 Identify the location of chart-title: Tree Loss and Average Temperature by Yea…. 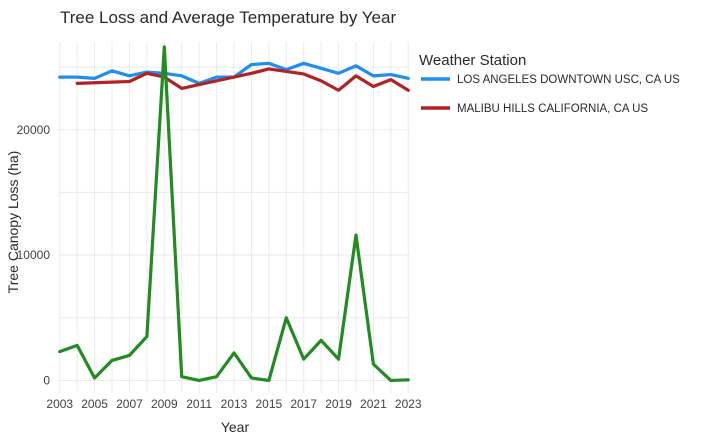
(228, 17).